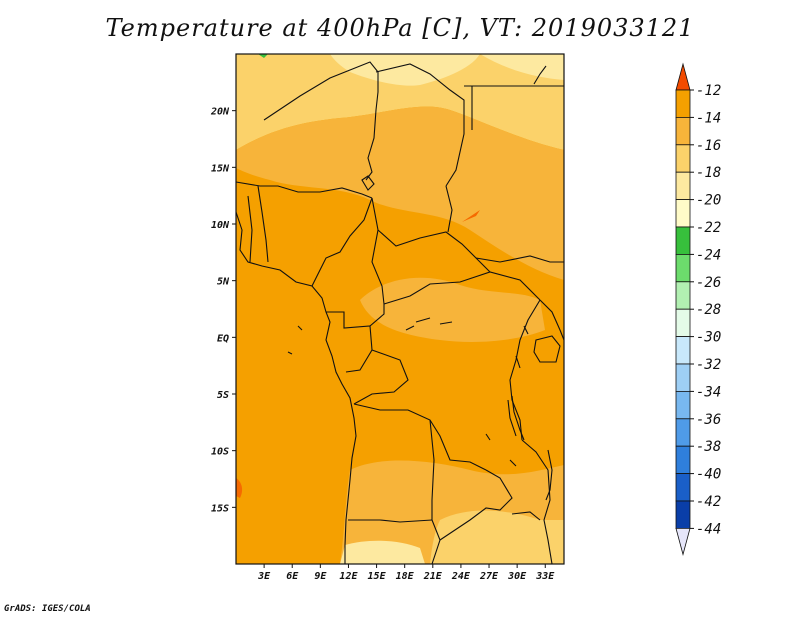  I want to click on border-zimbabwe, so click(526, 516).